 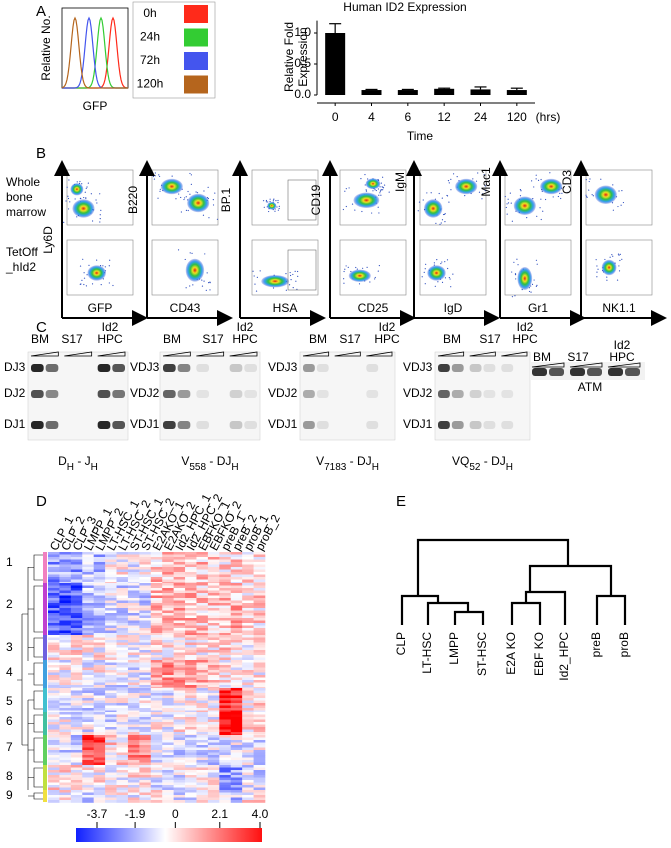 What do you see at coordinates (316, 199) in the screenshot?
I see `y-axis-label: CD19` at bounding box center [316, 199].